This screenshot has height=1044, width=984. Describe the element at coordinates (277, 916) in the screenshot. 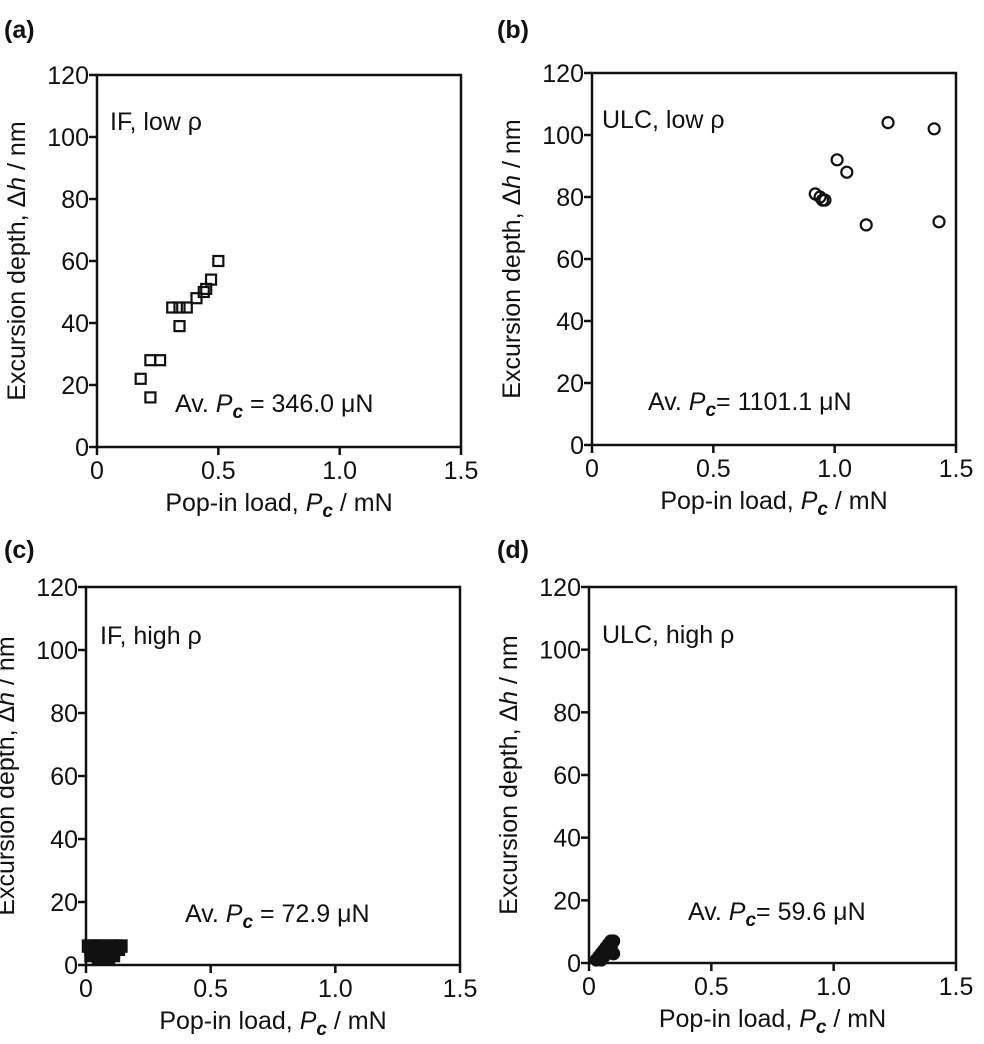

I see `average-pop-in-load: Av. Pc = 72.9 μN` at that location.